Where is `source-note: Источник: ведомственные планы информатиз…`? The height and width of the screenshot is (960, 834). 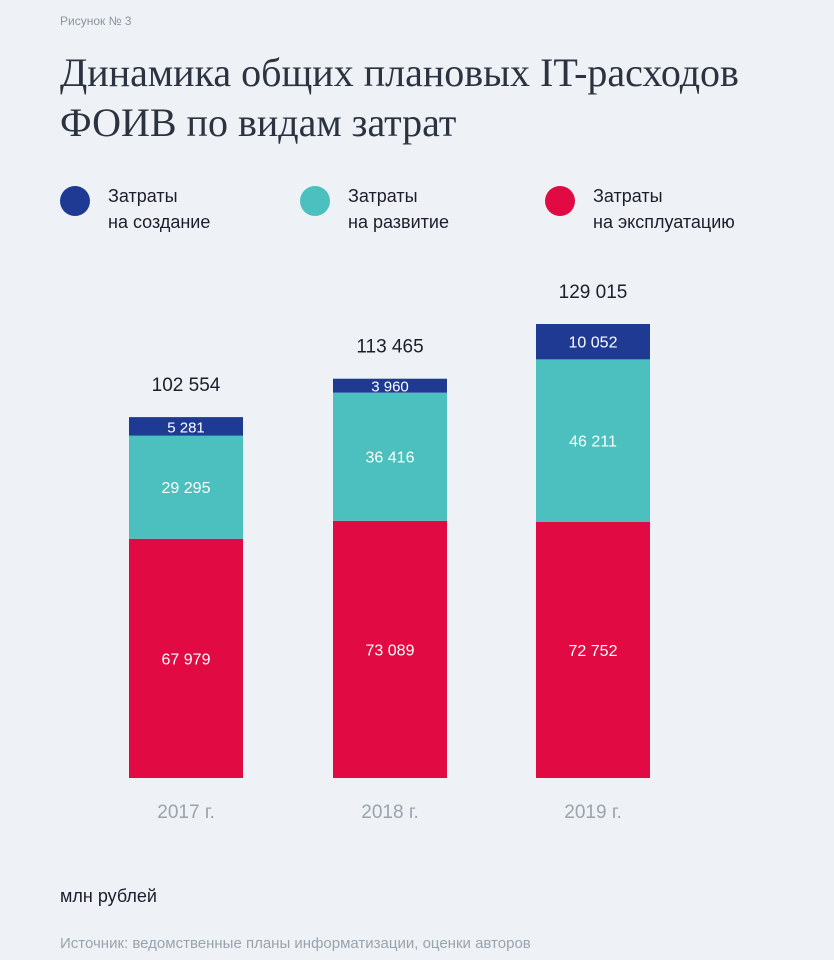
source-note: Источник: ведомственные планы информатиз… is located at coordinates (295, 943).